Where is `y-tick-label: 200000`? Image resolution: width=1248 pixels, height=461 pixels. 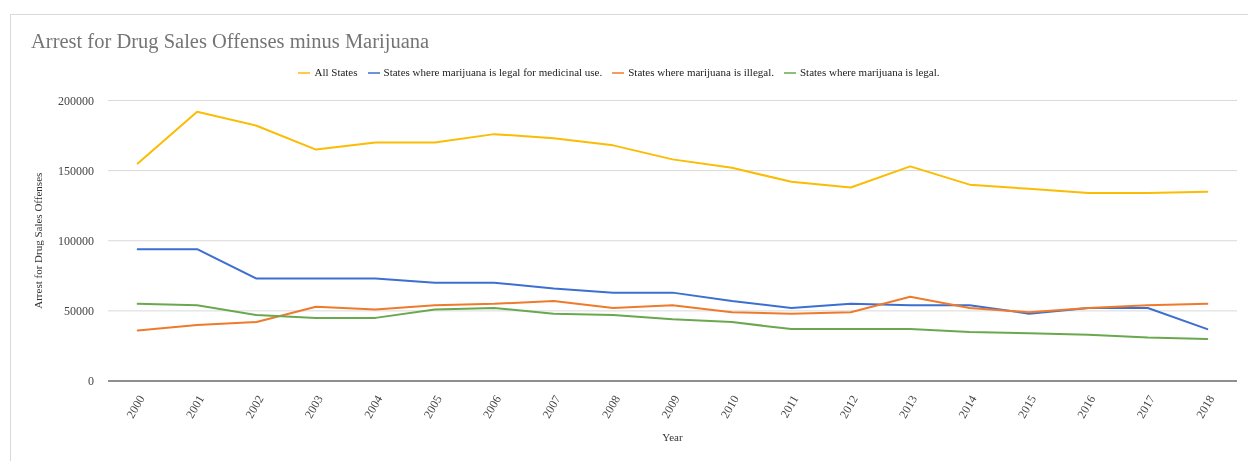 y-tick-label: 200000 is located at coordinates (76, 100).